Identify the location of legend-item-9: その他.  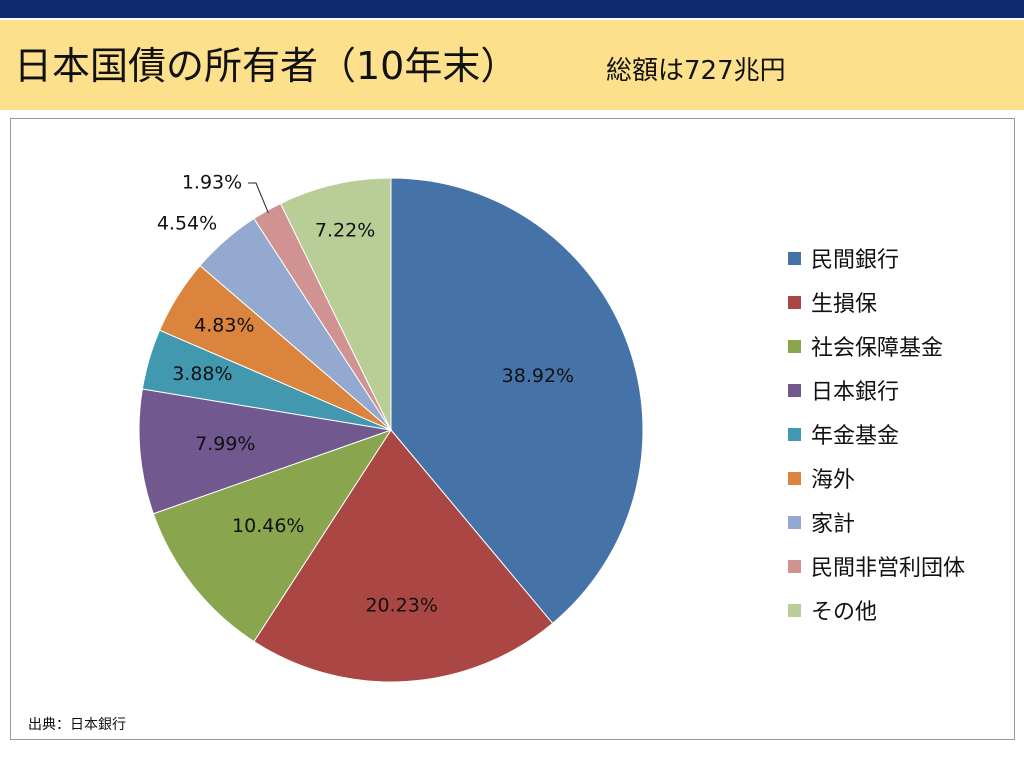
(876, 610).